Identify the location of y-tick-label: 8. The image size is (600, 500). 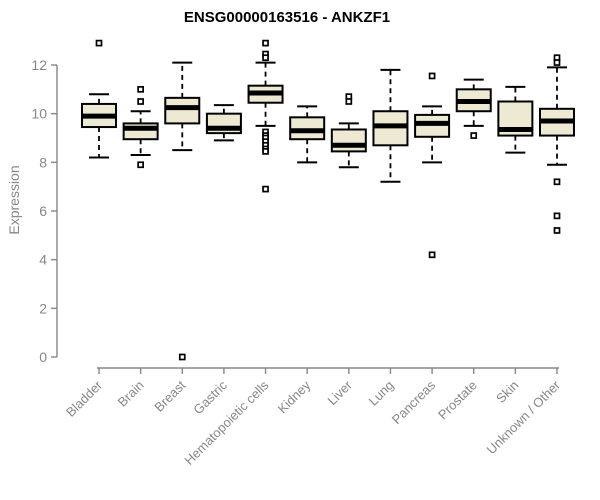
(43, 162).